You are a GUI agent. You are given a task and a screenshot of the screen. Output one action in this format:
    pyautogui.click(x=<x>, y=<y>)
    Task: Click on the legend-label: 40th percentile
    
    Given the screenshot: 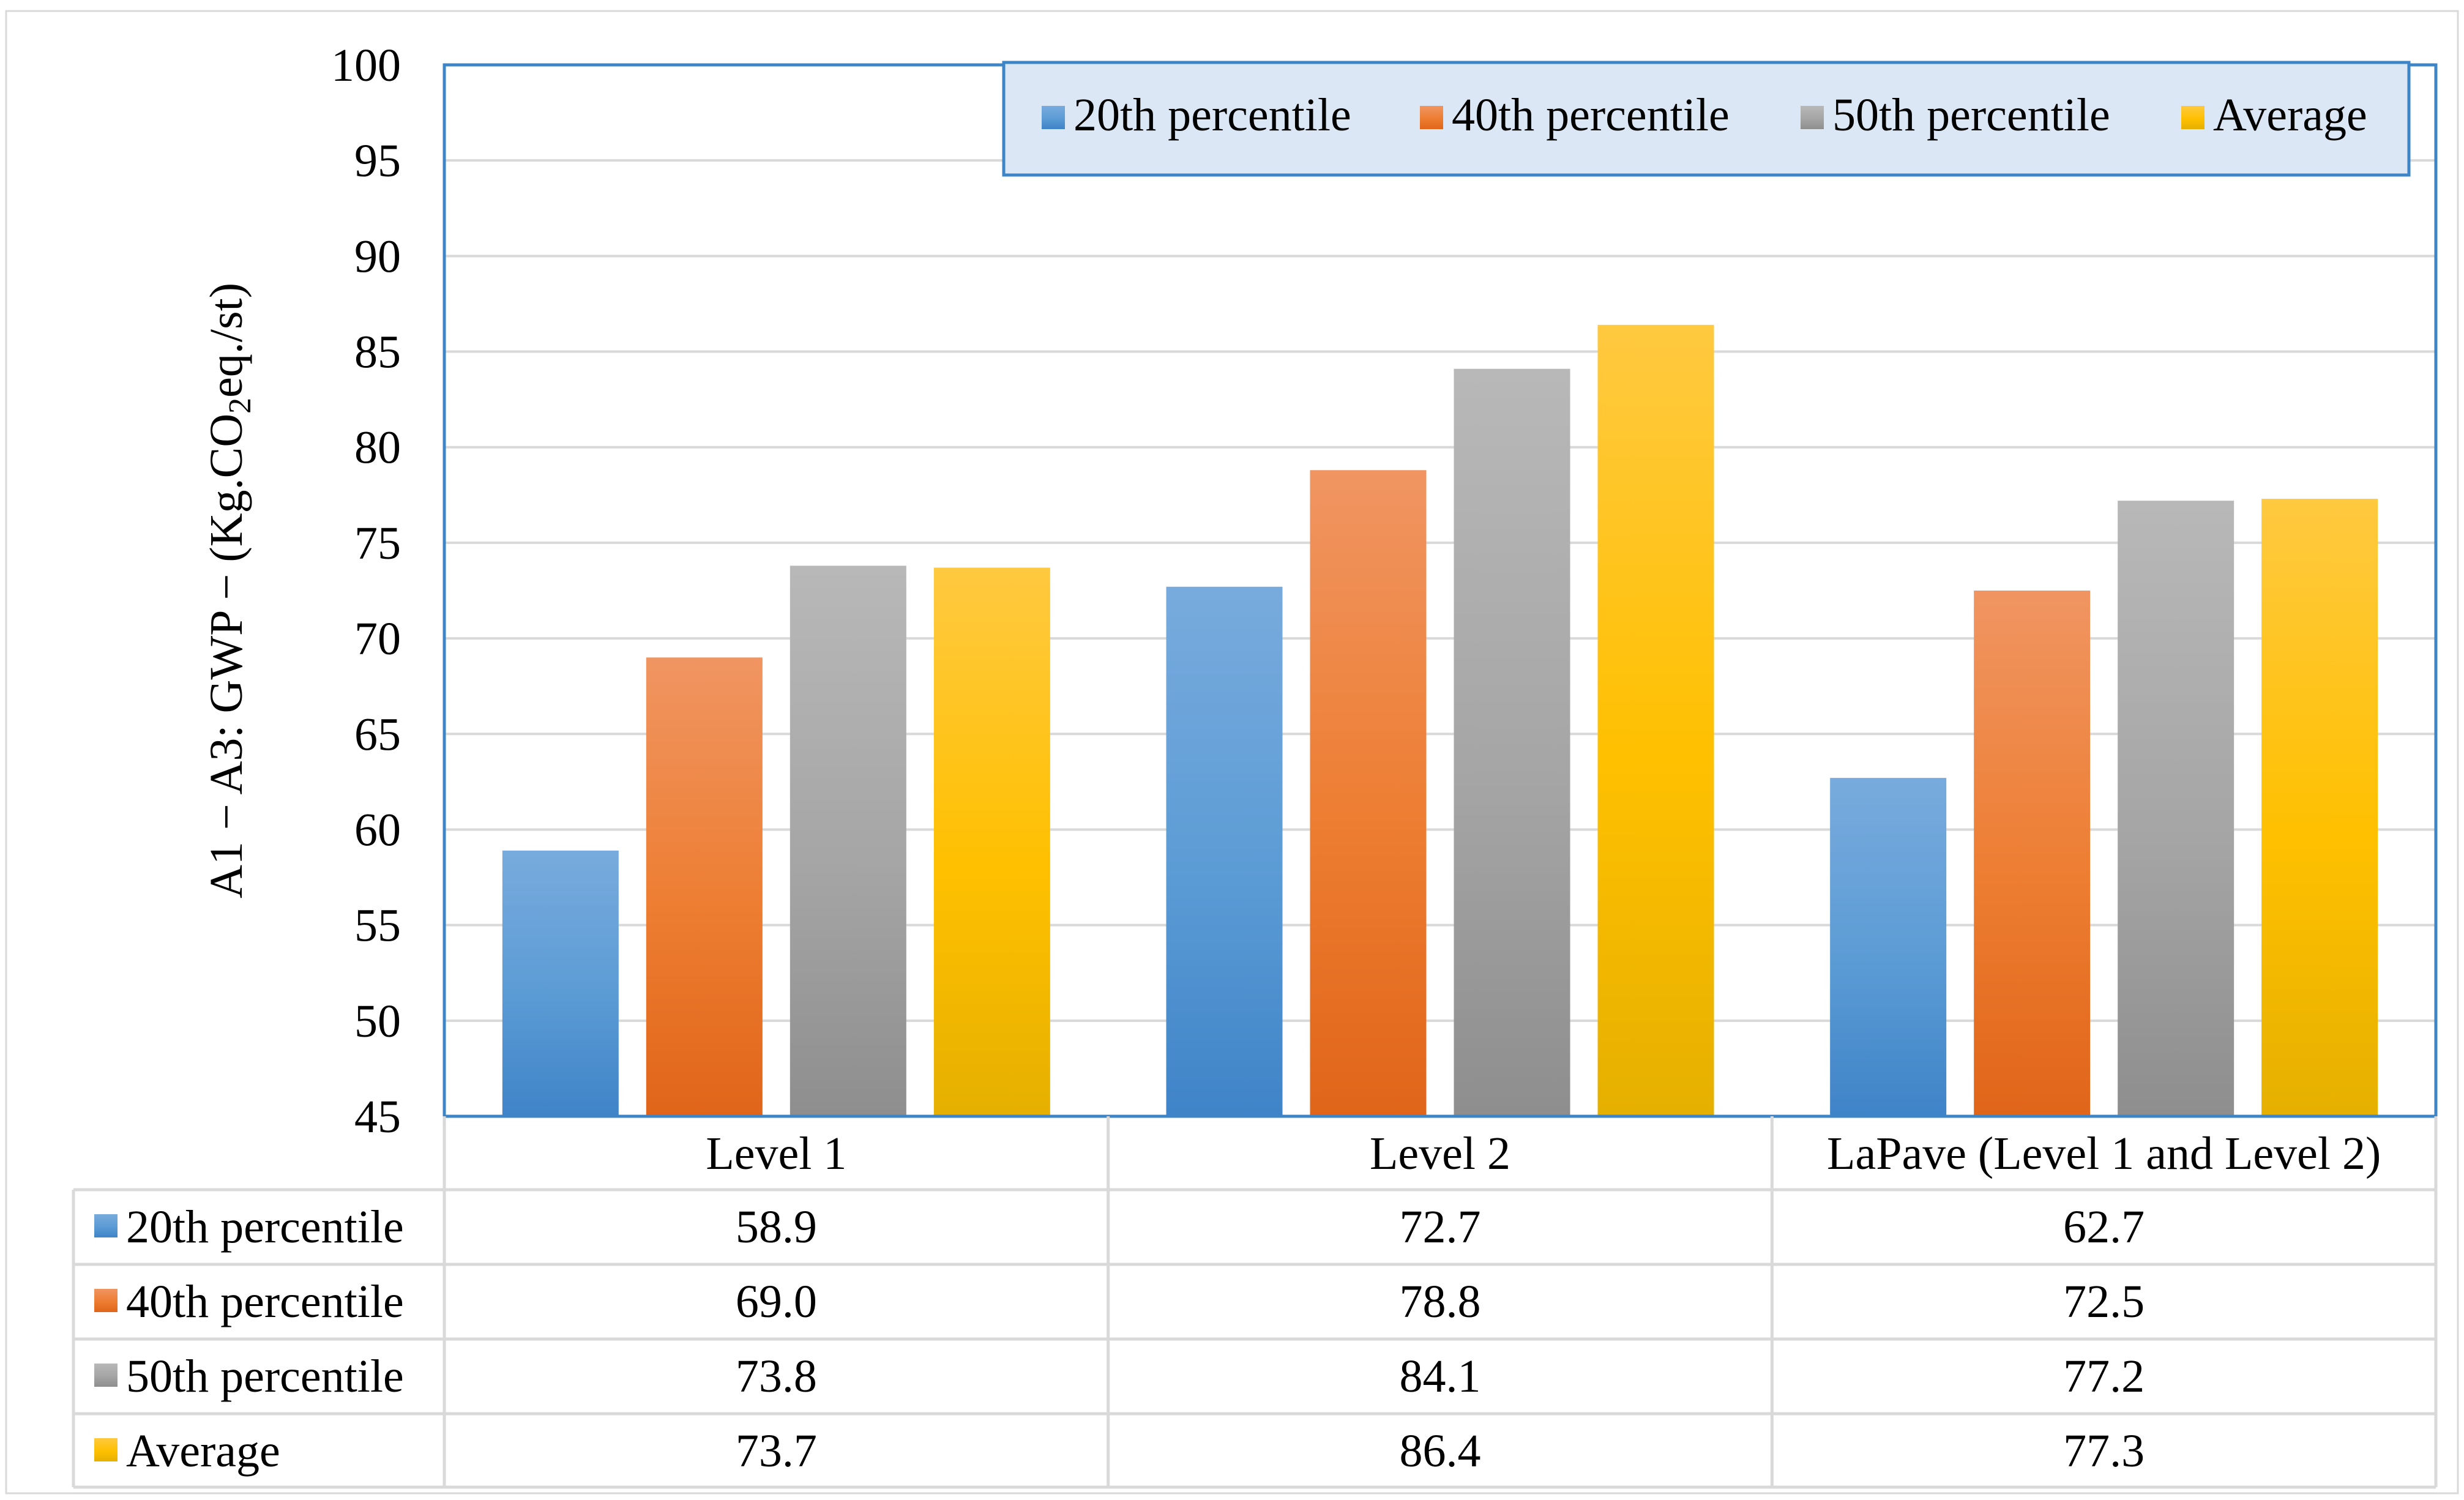 What is the action you would take?
    pyautogui.click(x=1591, y=115)
    